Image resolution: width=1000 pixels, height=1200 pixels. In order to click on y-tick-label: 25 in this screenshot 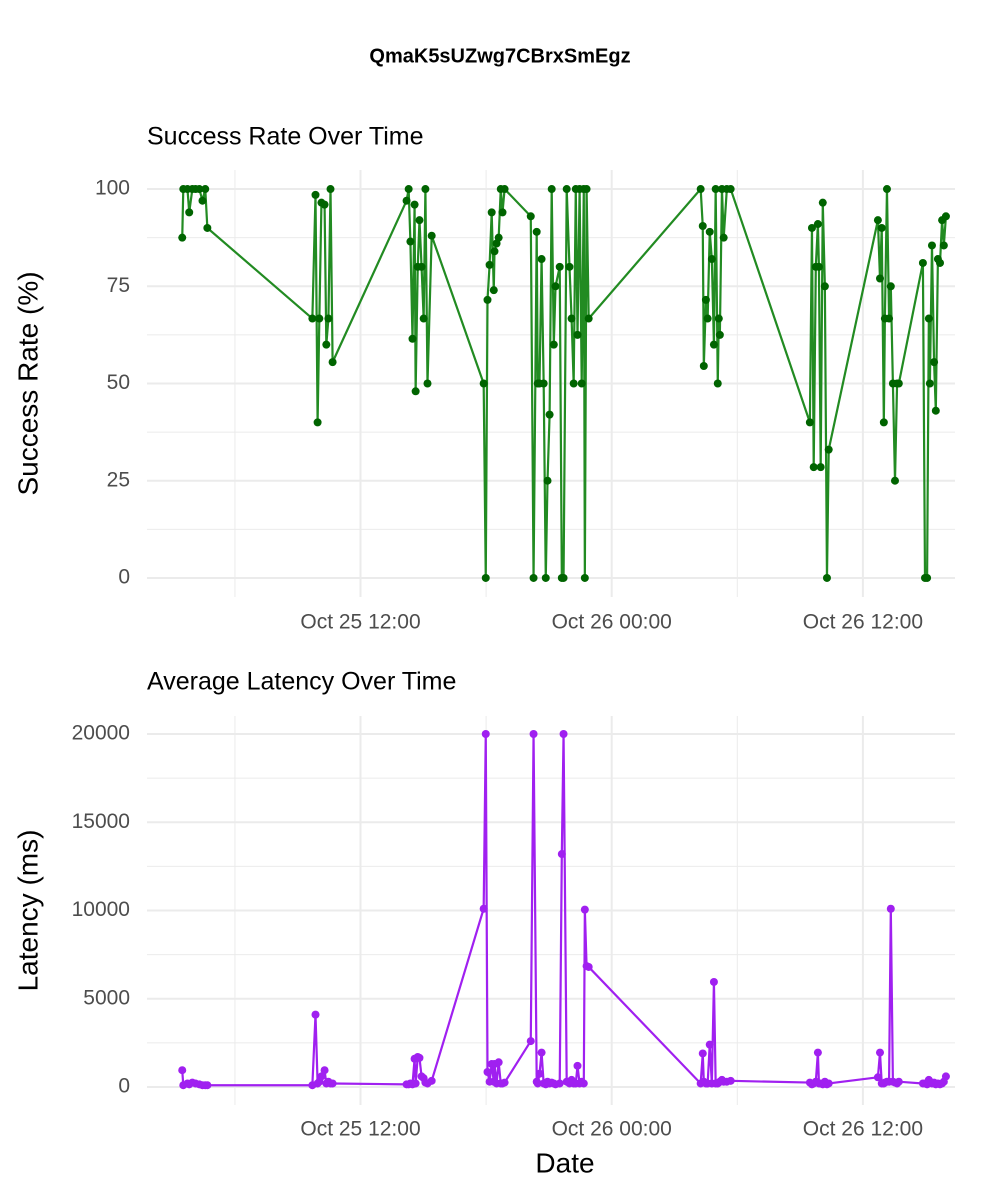, I will do `click(118, 479)`.